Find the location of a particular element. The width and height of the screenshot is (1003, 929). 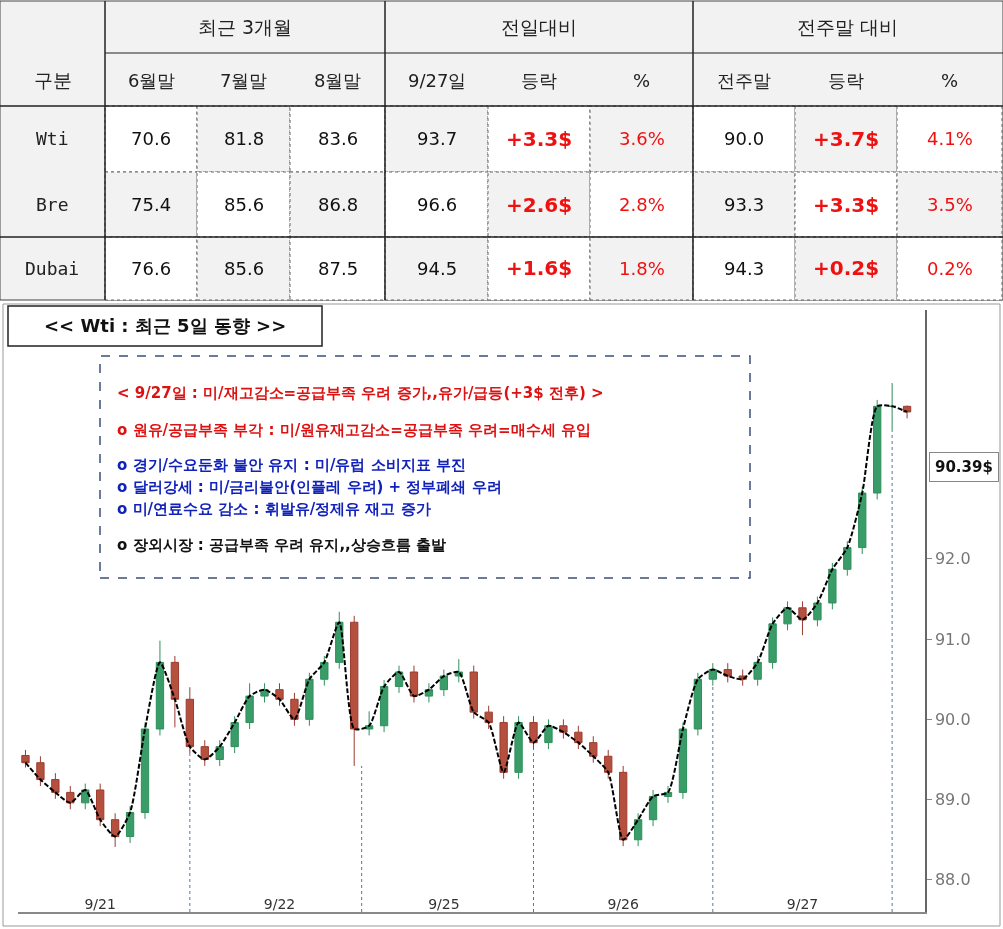

category-label: 9/27일 is located at coordinates (437, 80).